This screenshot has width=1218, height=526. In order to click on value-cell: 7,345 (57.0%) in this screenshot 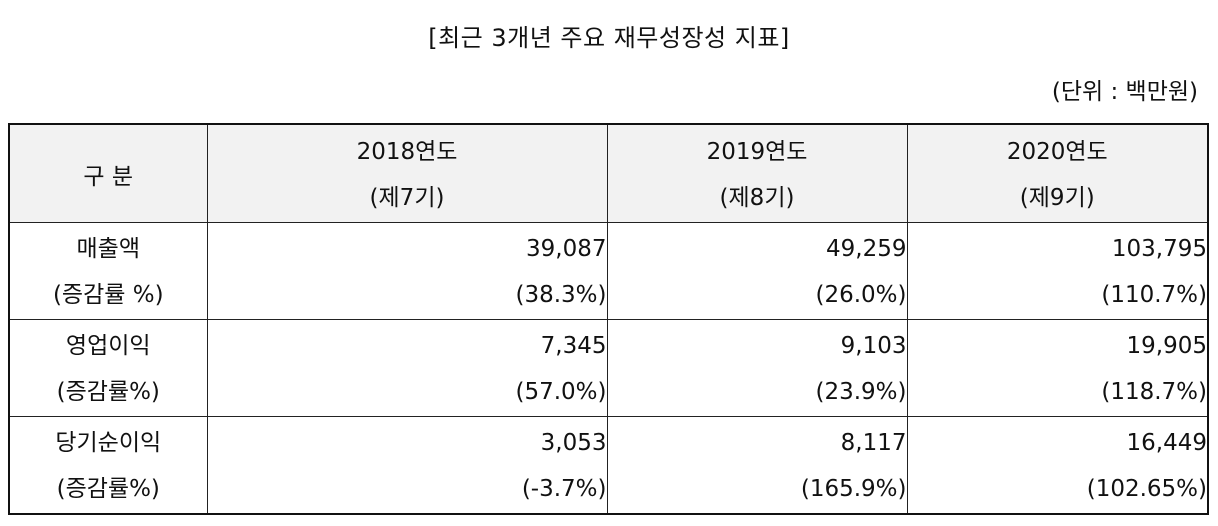, I will do `click(407, 368)`.